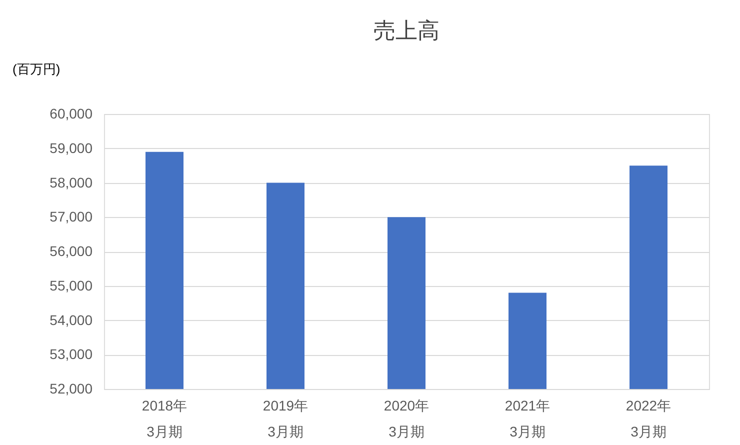 The height and width of the screenshot is (445, 740). Describe the element at coordinates (165, 419) in the screenshot. I see `x-tick-label: 2018年 3月期` at that location.